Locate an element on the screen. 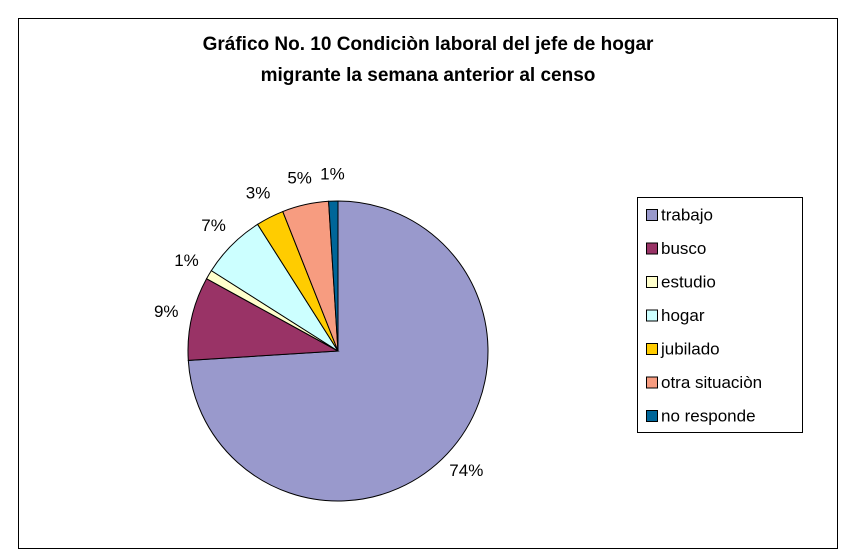 This screenshot has height=558, width=856. data-label: 74% is located at coordinates (466, 470).